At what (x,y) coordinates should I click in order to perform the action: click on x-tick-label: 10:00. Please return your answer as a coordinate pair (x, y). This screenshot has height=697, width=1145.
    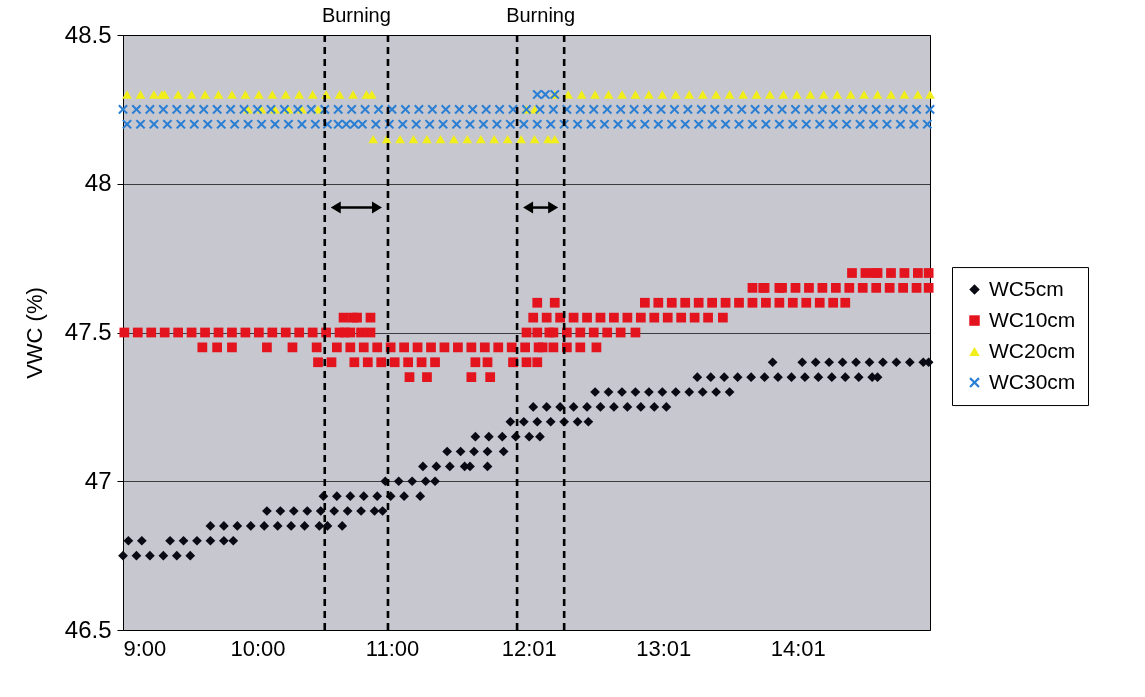
    Looking at the image, I should click on (258, 648).